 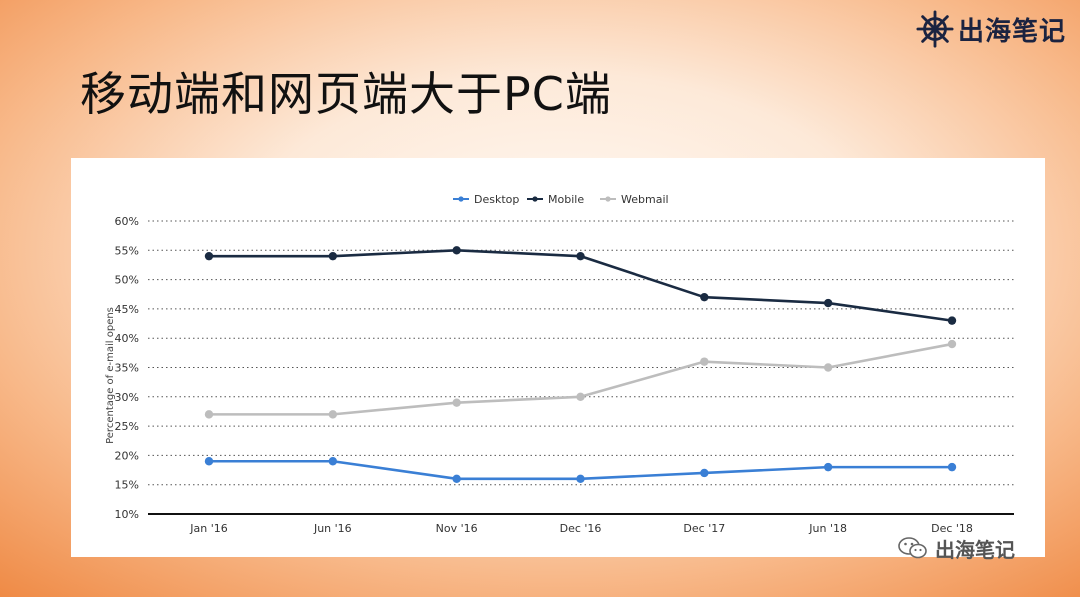 I want to click on wechat-icon, so click(x=912, y=548).